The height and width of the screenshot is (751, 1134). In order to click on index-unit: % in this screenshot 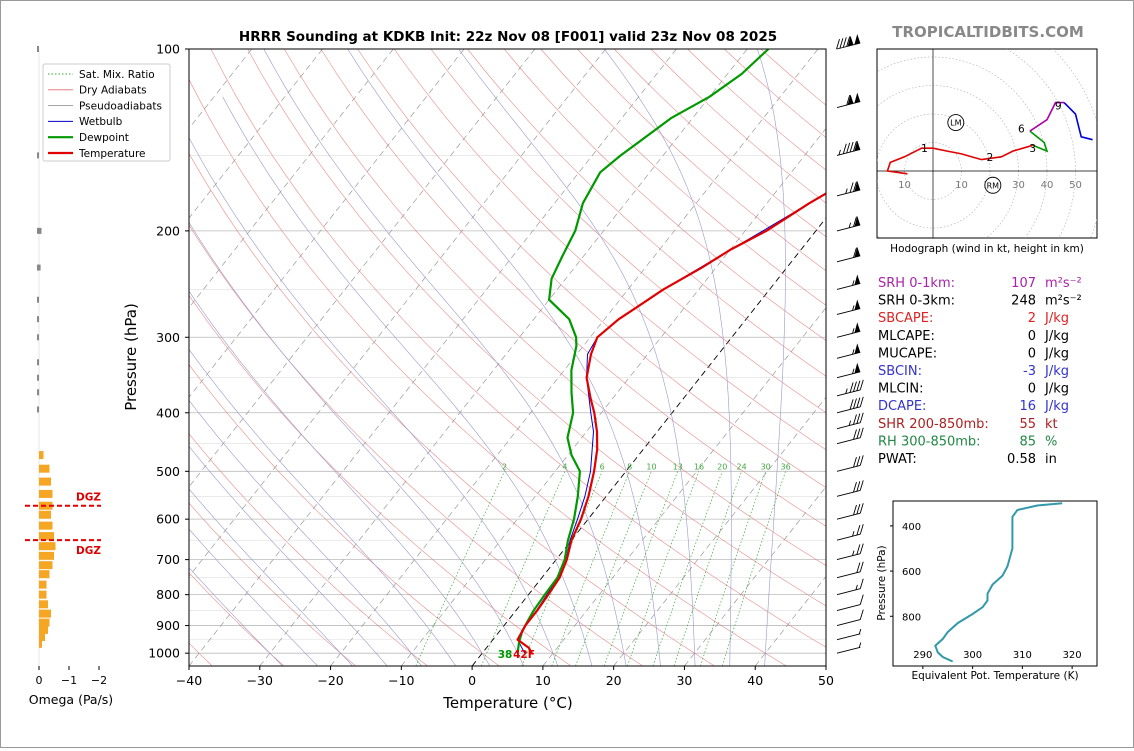, I will do `click(1051, 441)`.